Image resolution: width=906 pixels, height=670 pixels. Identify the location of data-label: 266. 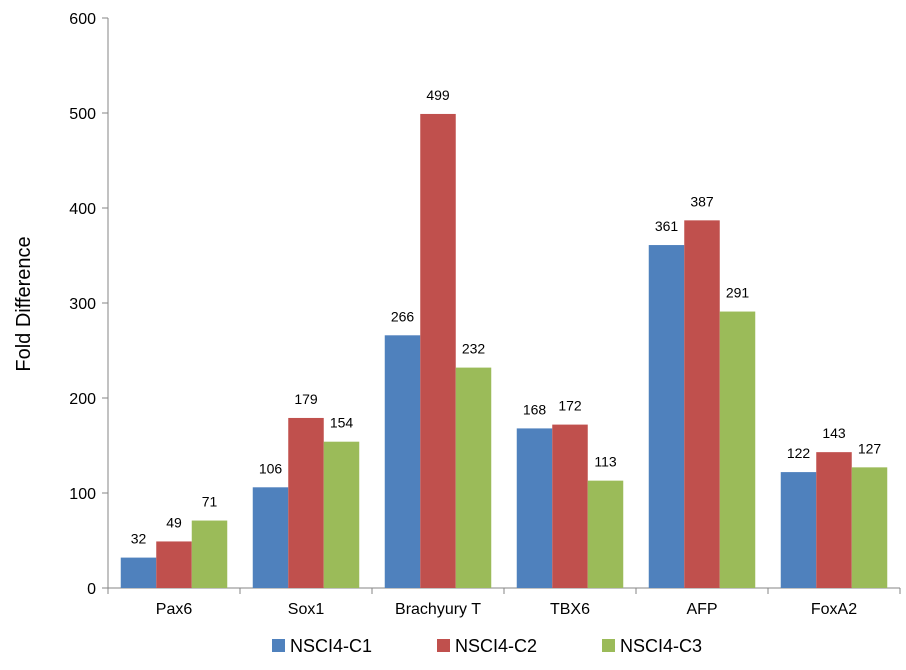
(403, 316).